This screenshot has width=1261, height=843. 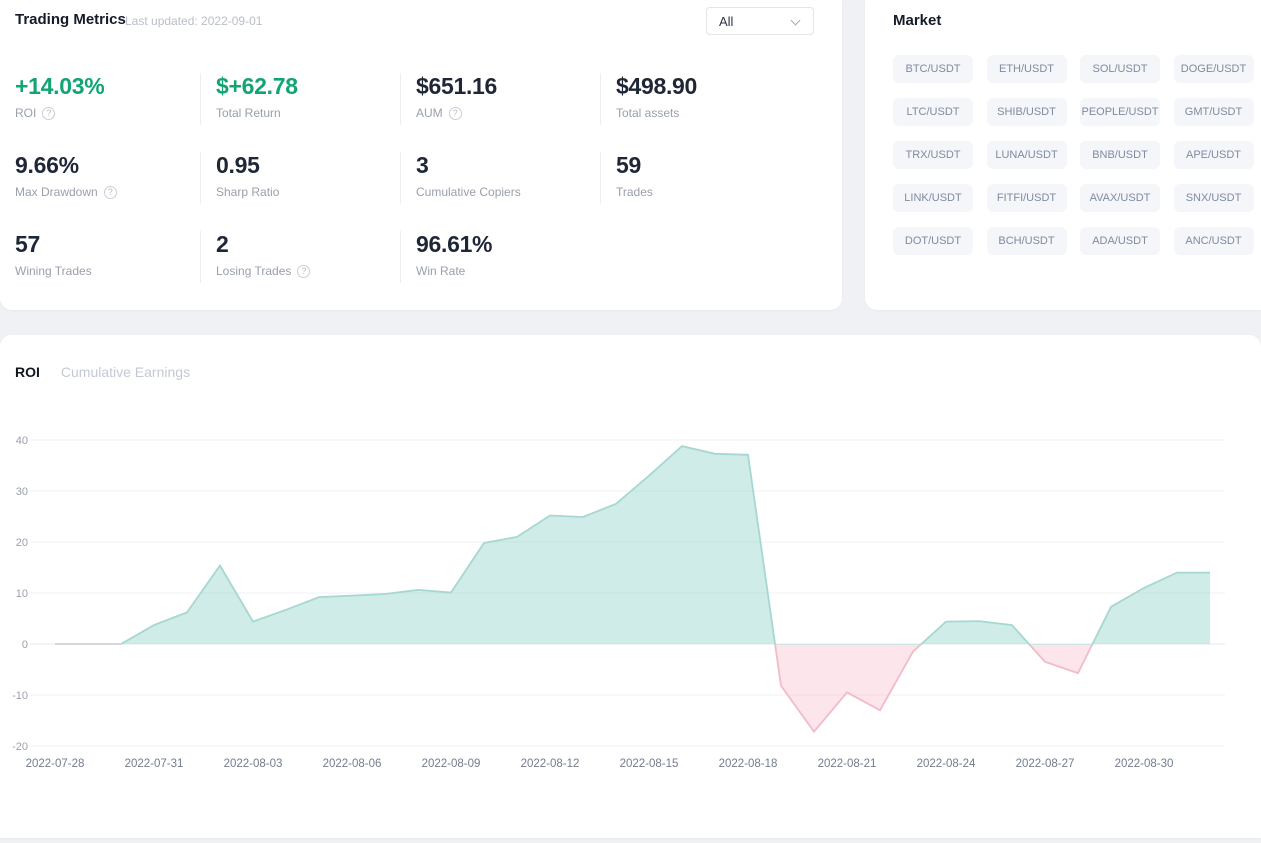 I want to click on tab-roi: ROI, so click(x=27, y=372).